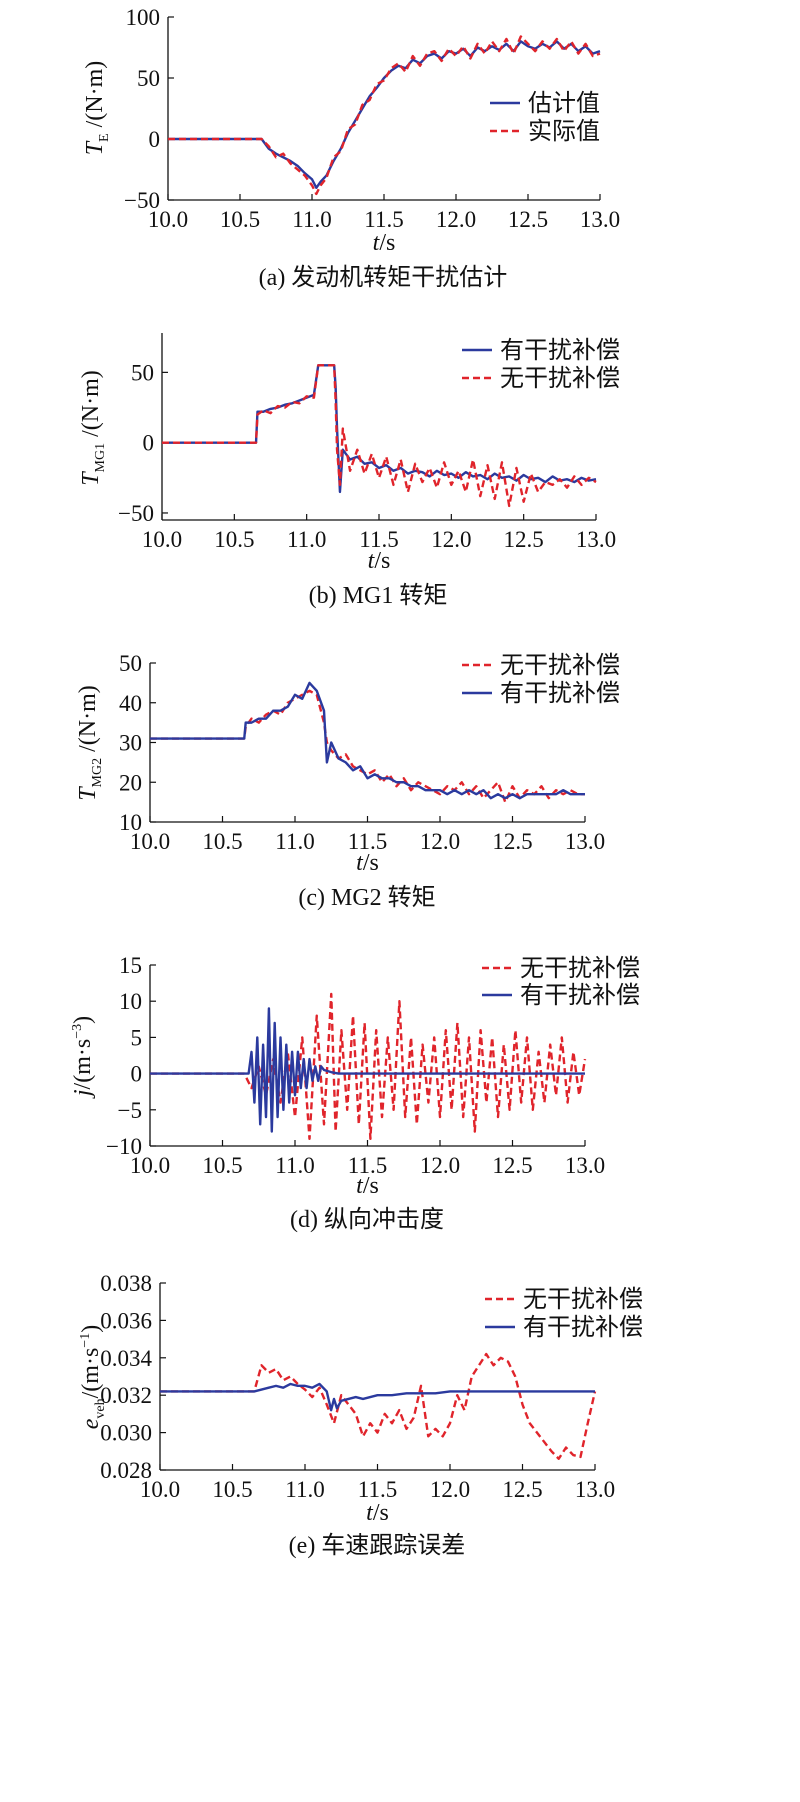  I want to click on y-tick-label: 15, so click(130, 965).